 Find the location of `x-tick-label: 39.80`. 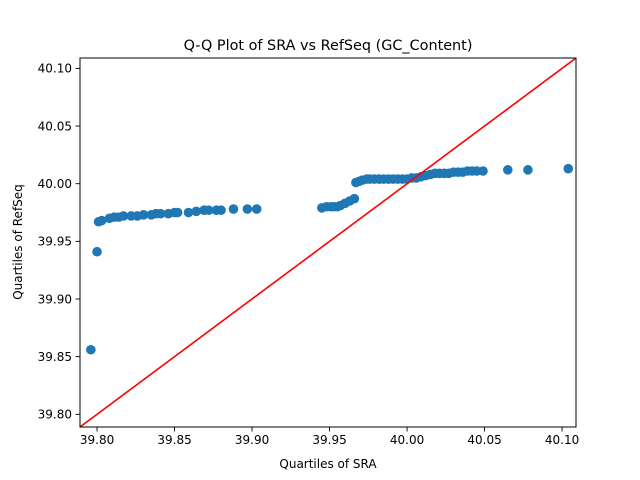

x-tick-label: 39.80 is located at coordinates (97, 440).